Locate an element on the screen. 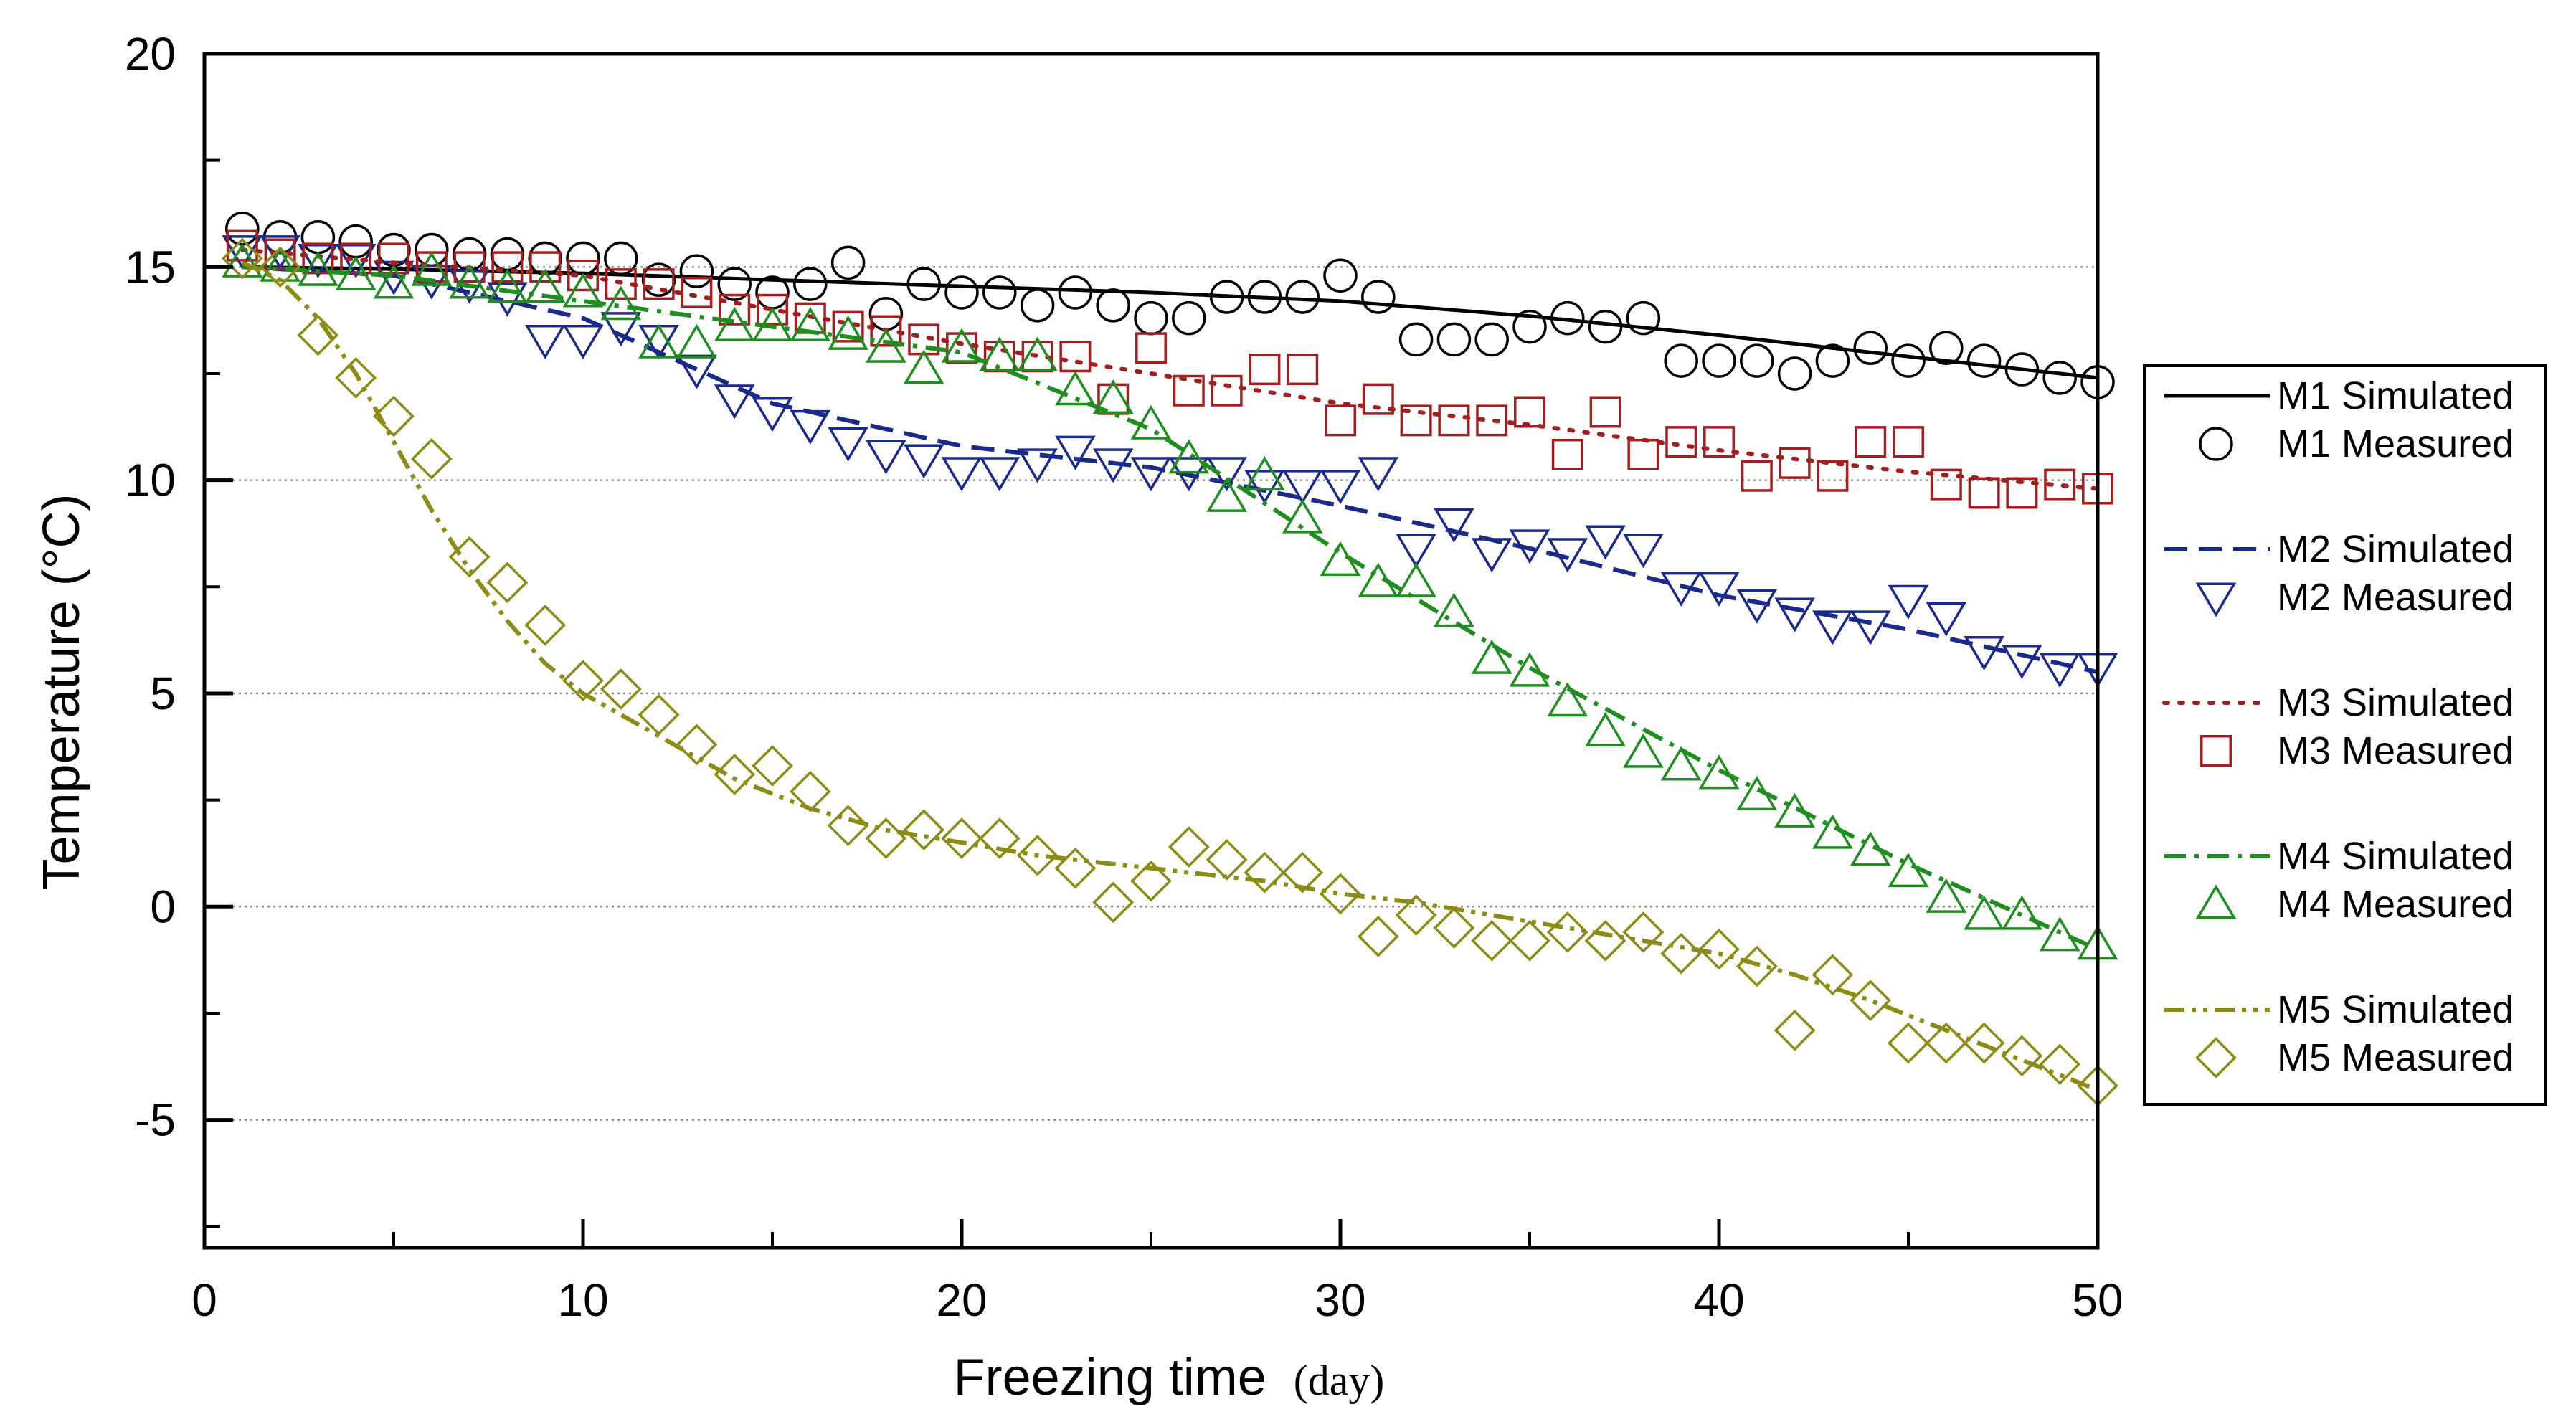  y-axis-title: Temperature (°C) is located at coordinates (61, 692).